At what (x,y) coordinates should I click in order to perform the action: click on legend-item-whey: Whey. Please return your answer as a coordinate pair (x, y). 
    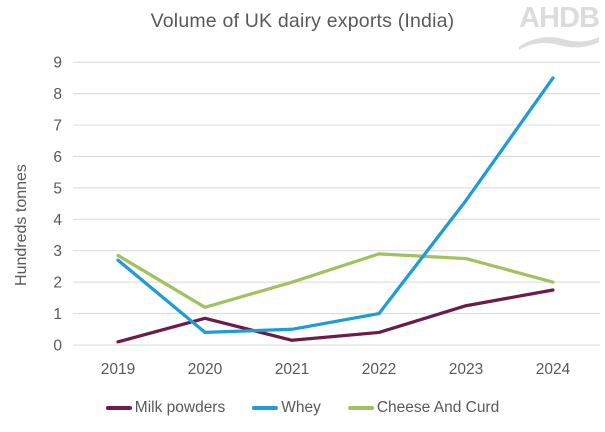
    Looking at the image, I should click on (286, 408).